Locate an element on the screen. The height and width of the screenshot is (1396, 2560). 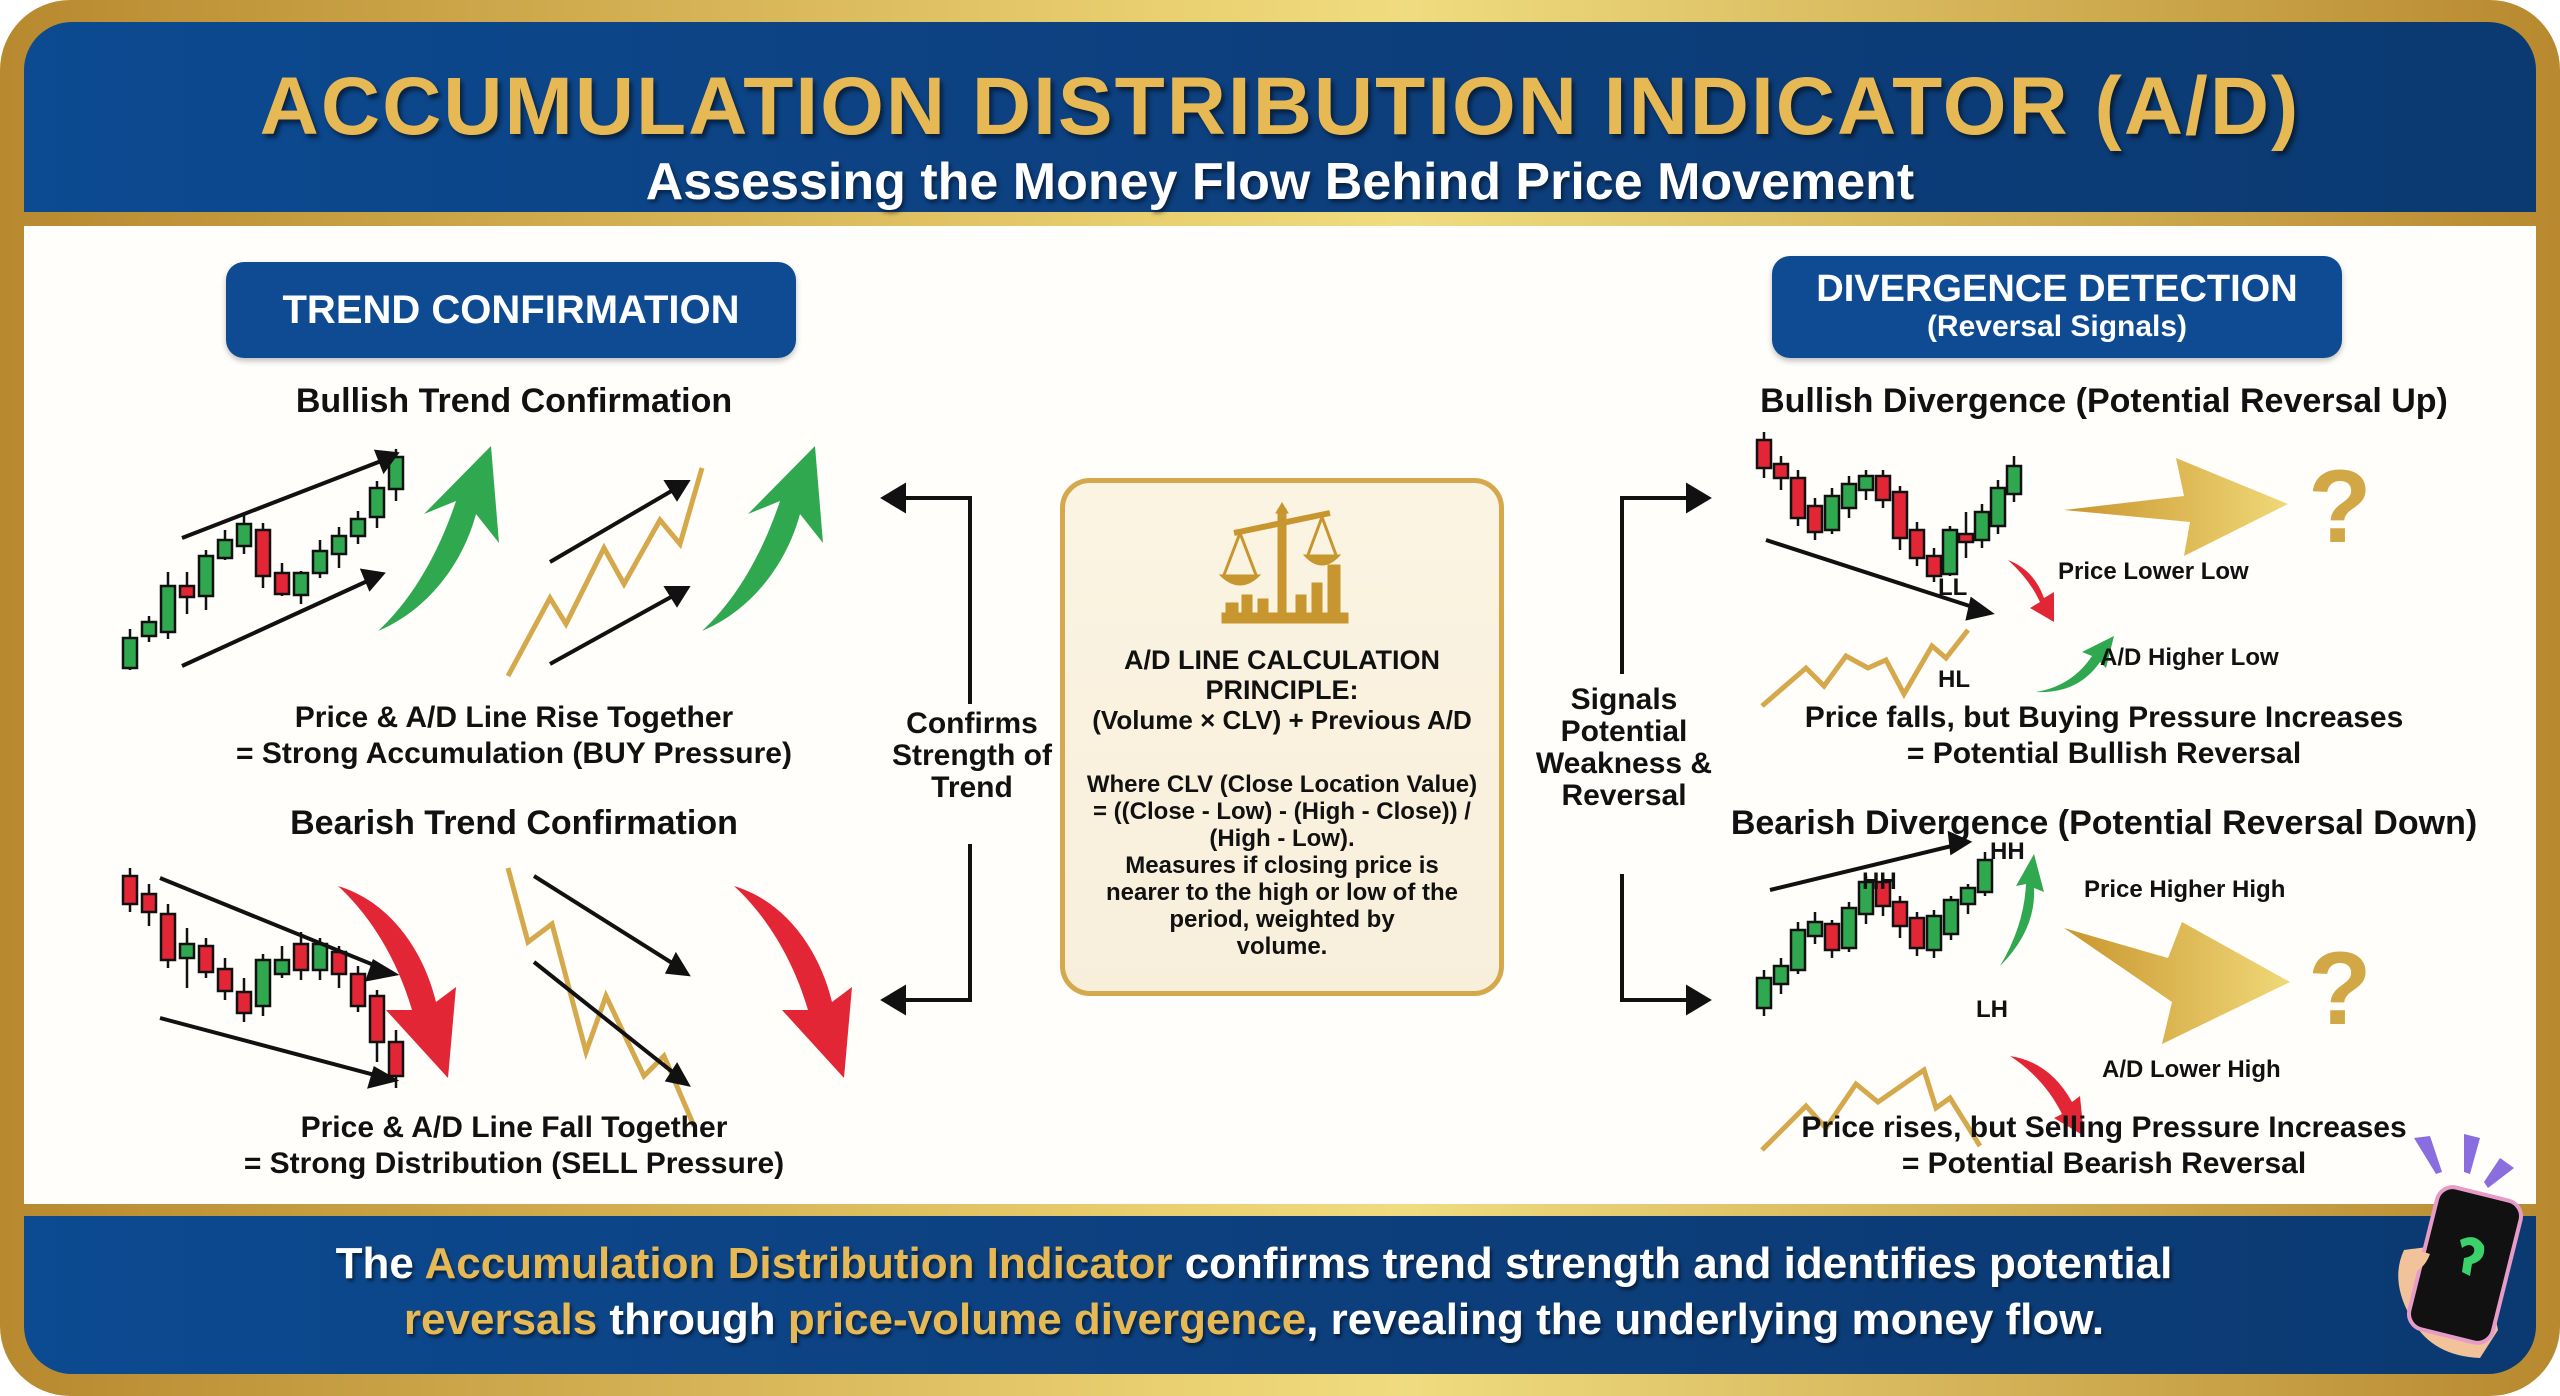
lh-marker: LH is located at coordinates (1992, 1009).